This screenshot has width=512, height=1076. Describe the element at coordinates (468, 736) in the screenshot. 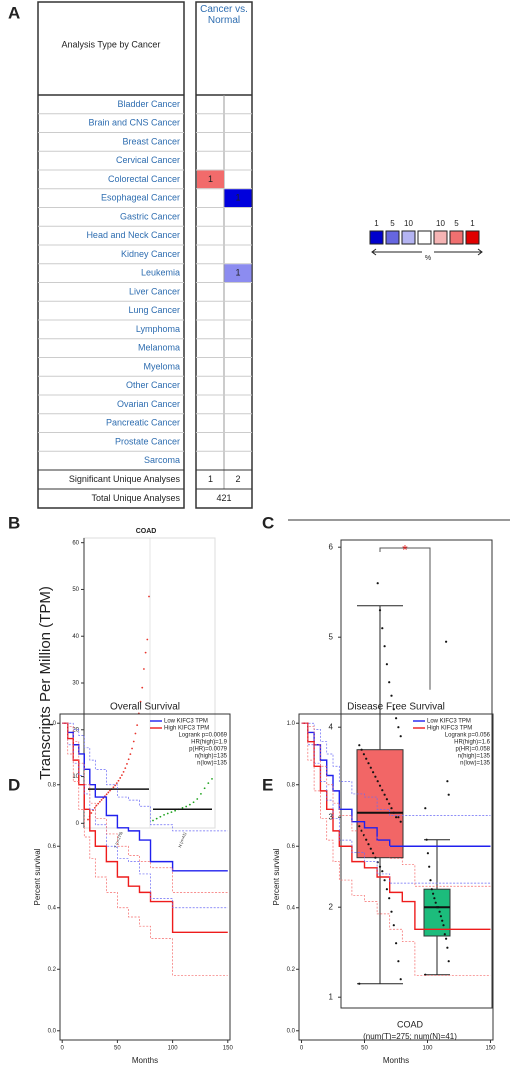

I see `stat-text: Logrank p=0.056` at that location.